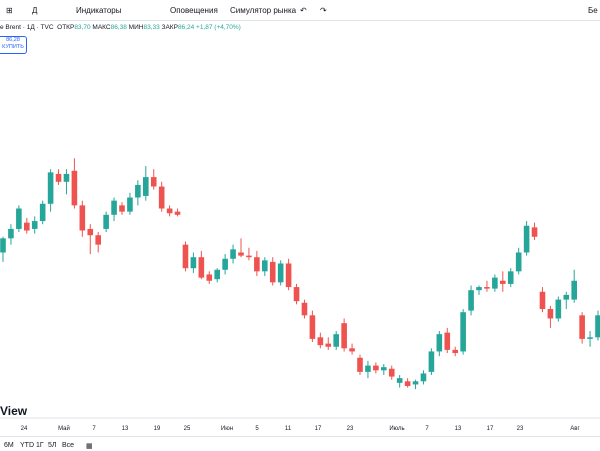 Image resolution: width=600 pixels, height=451 pixels. Describe the element at coordinates (227, 429) in the screenshot. I see `x-tick-label: Июн` at that location.